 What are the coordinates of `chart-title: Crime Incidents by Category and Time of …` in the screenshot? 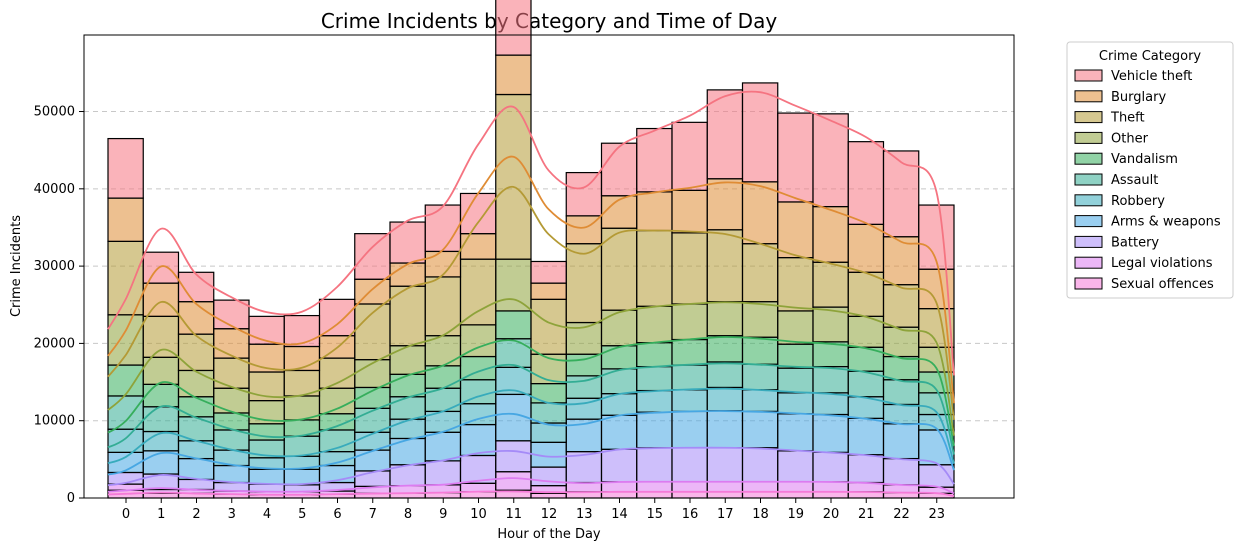 It's located at (549, 21).